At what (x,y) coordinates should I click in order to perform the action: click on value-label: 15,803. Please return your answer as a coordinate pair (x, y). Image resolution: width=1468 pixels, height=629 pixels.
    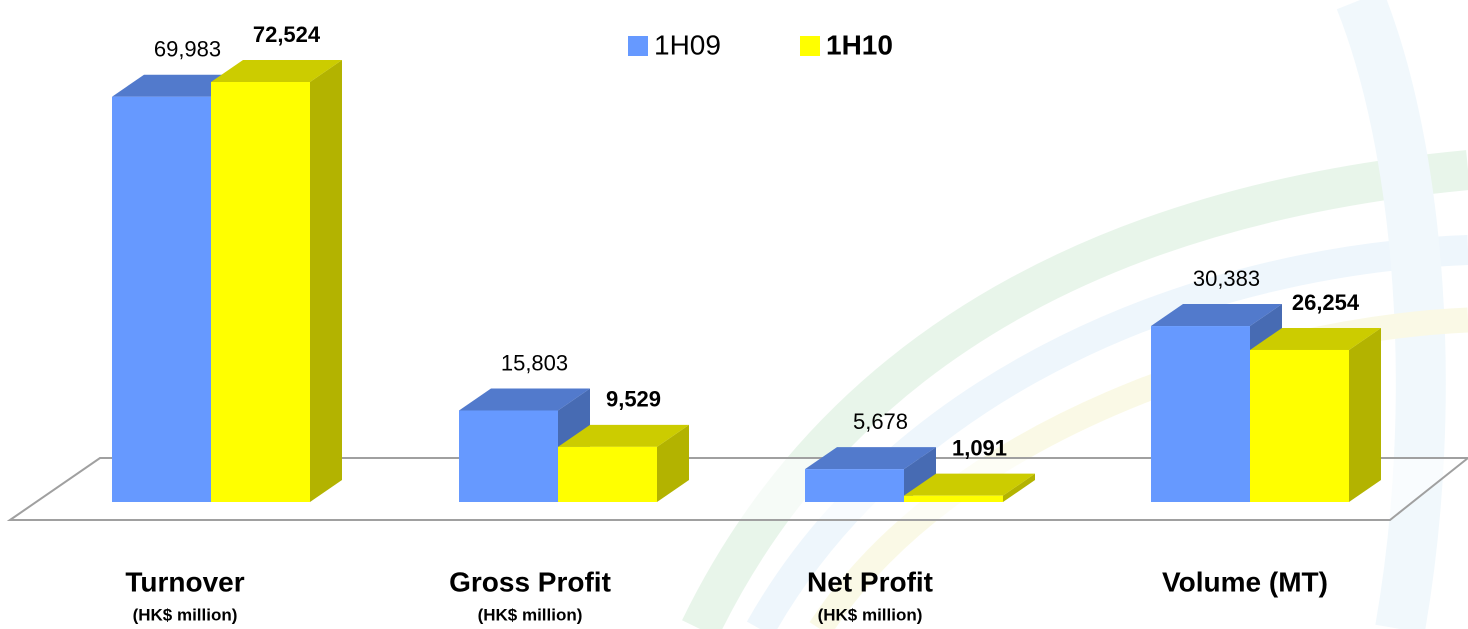
    Looking at the image, I should click on (534, 362).